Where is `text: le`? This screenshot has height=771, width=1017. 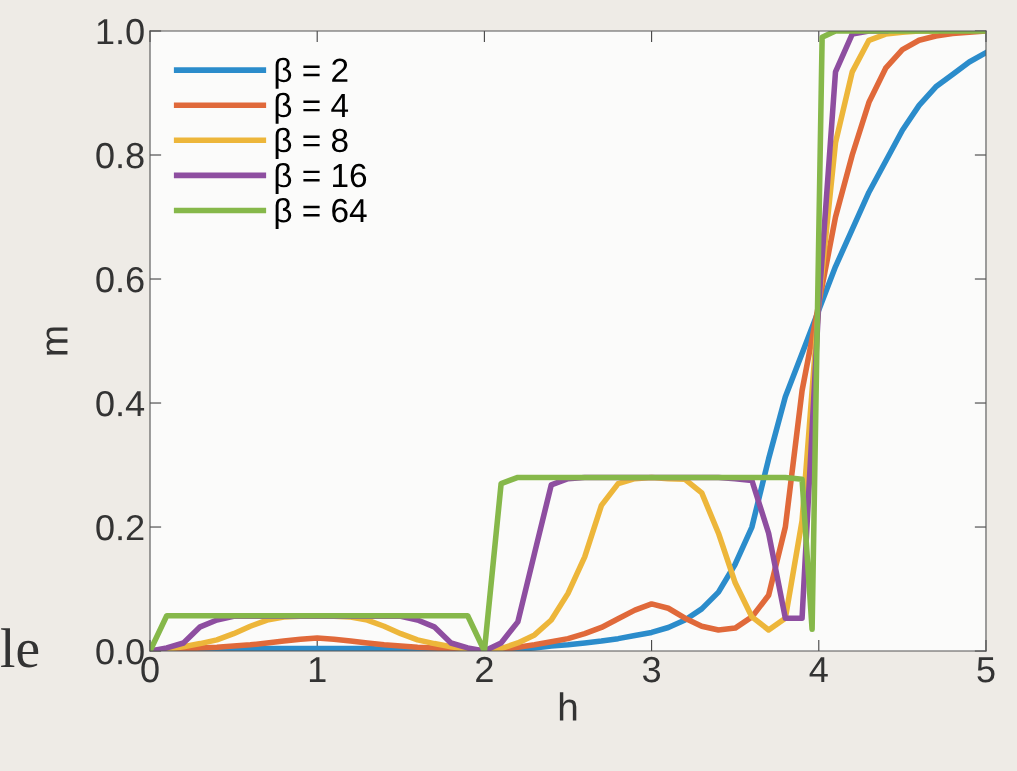
text: le is located at coordinates (20, 648).